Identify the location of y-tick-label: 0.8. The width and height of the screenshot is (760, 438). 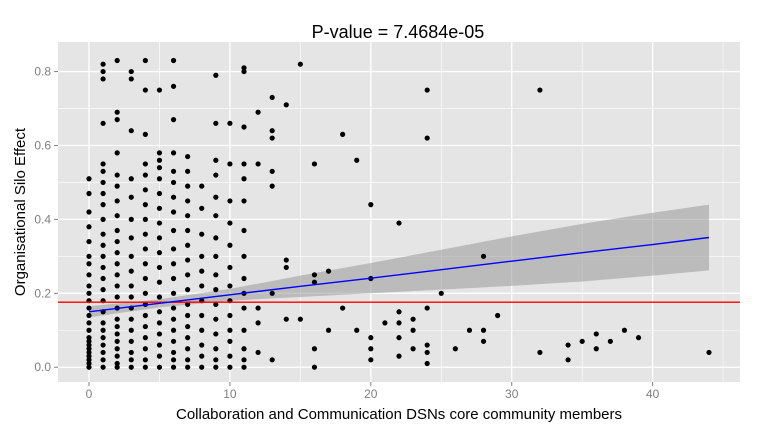
(42, 72).